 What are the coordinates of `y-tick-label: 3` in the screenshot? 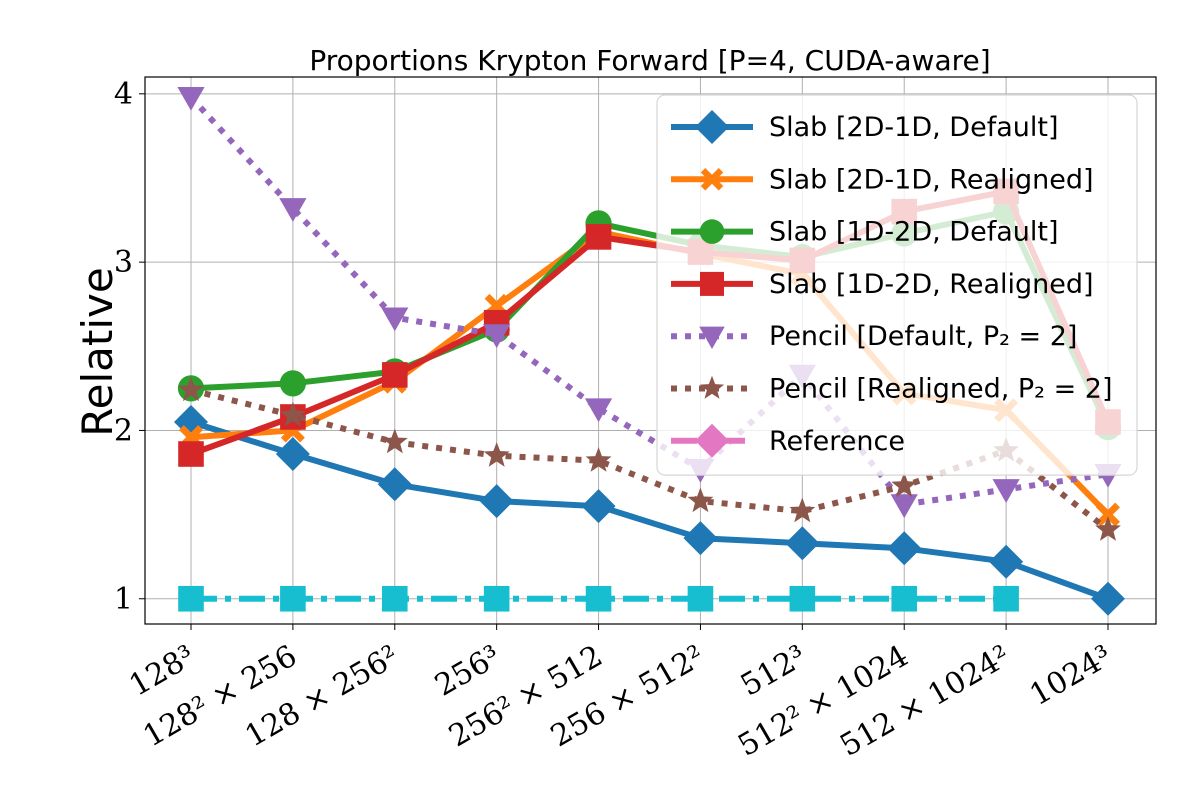 It's located at (123, 262).